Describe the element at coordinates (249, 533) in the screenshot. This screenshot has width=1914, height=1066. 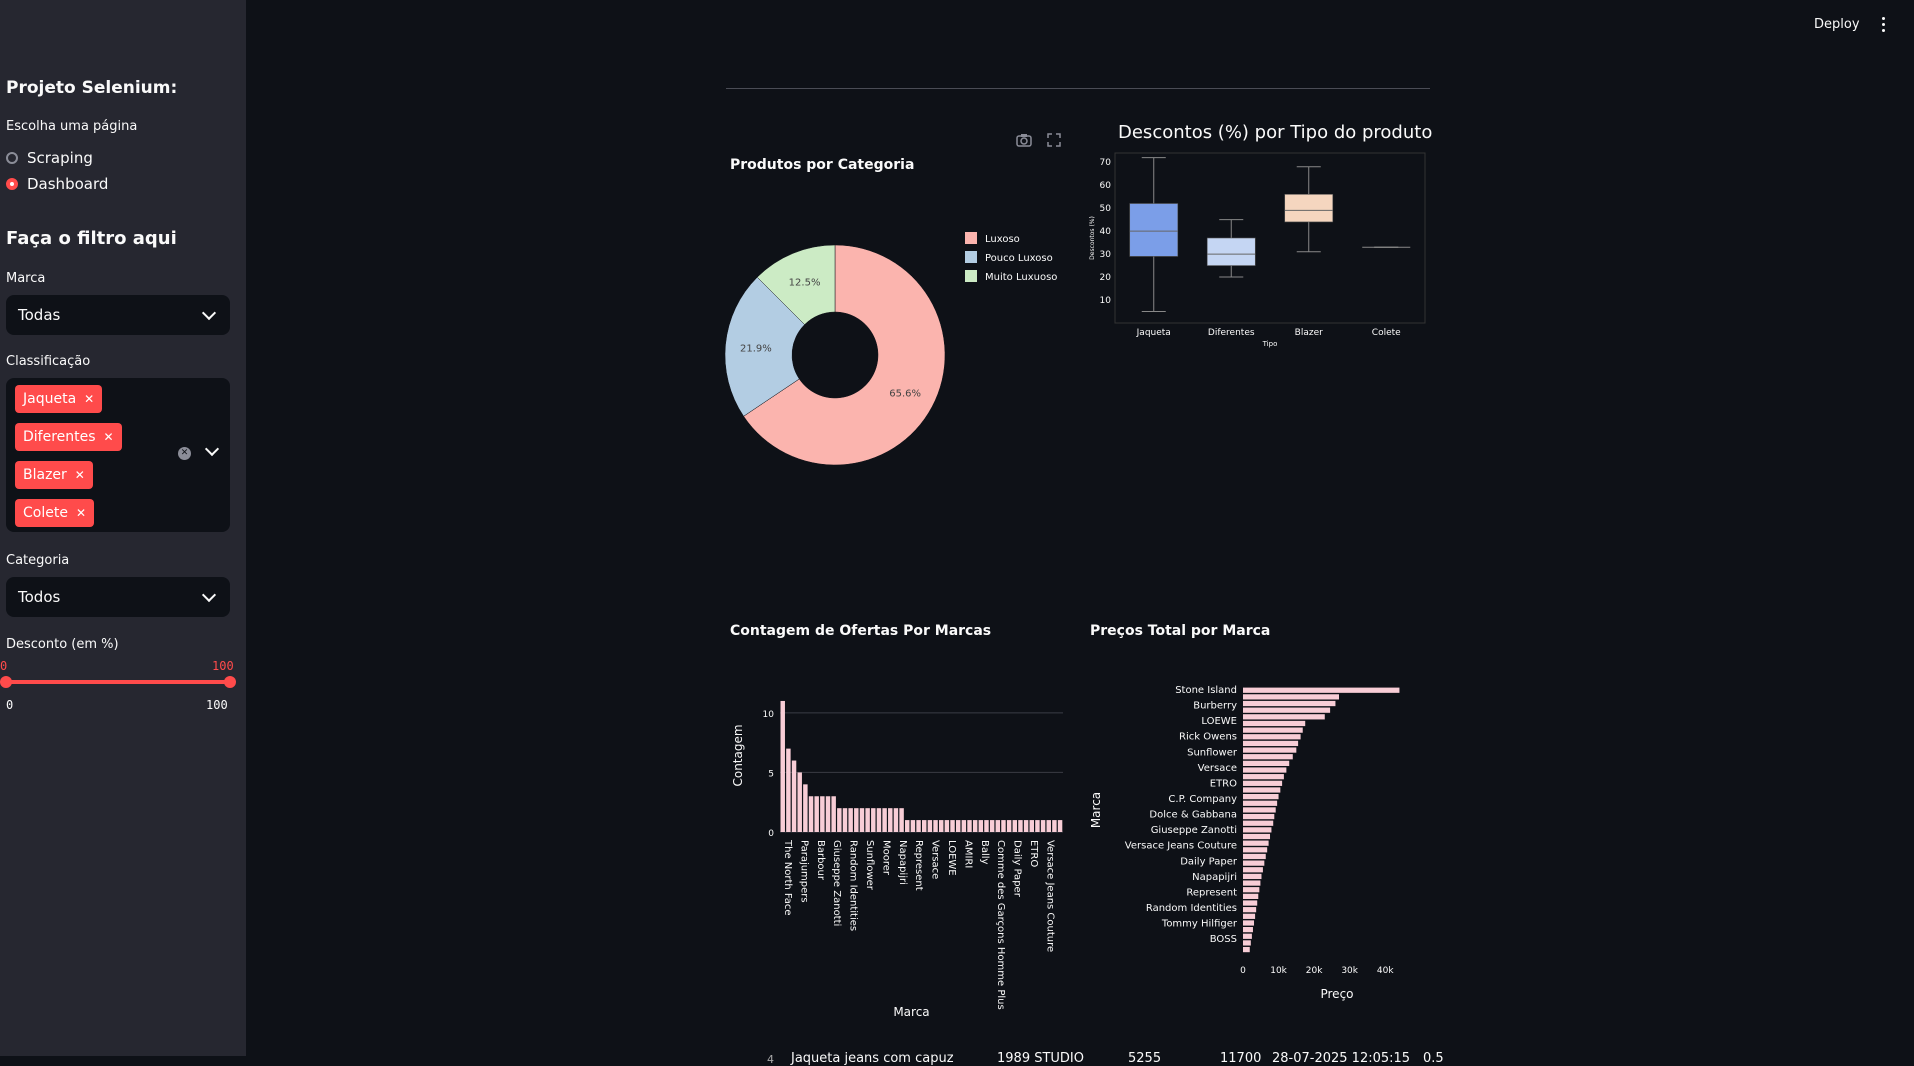
I see `sidebar-resize-handle` at that location.